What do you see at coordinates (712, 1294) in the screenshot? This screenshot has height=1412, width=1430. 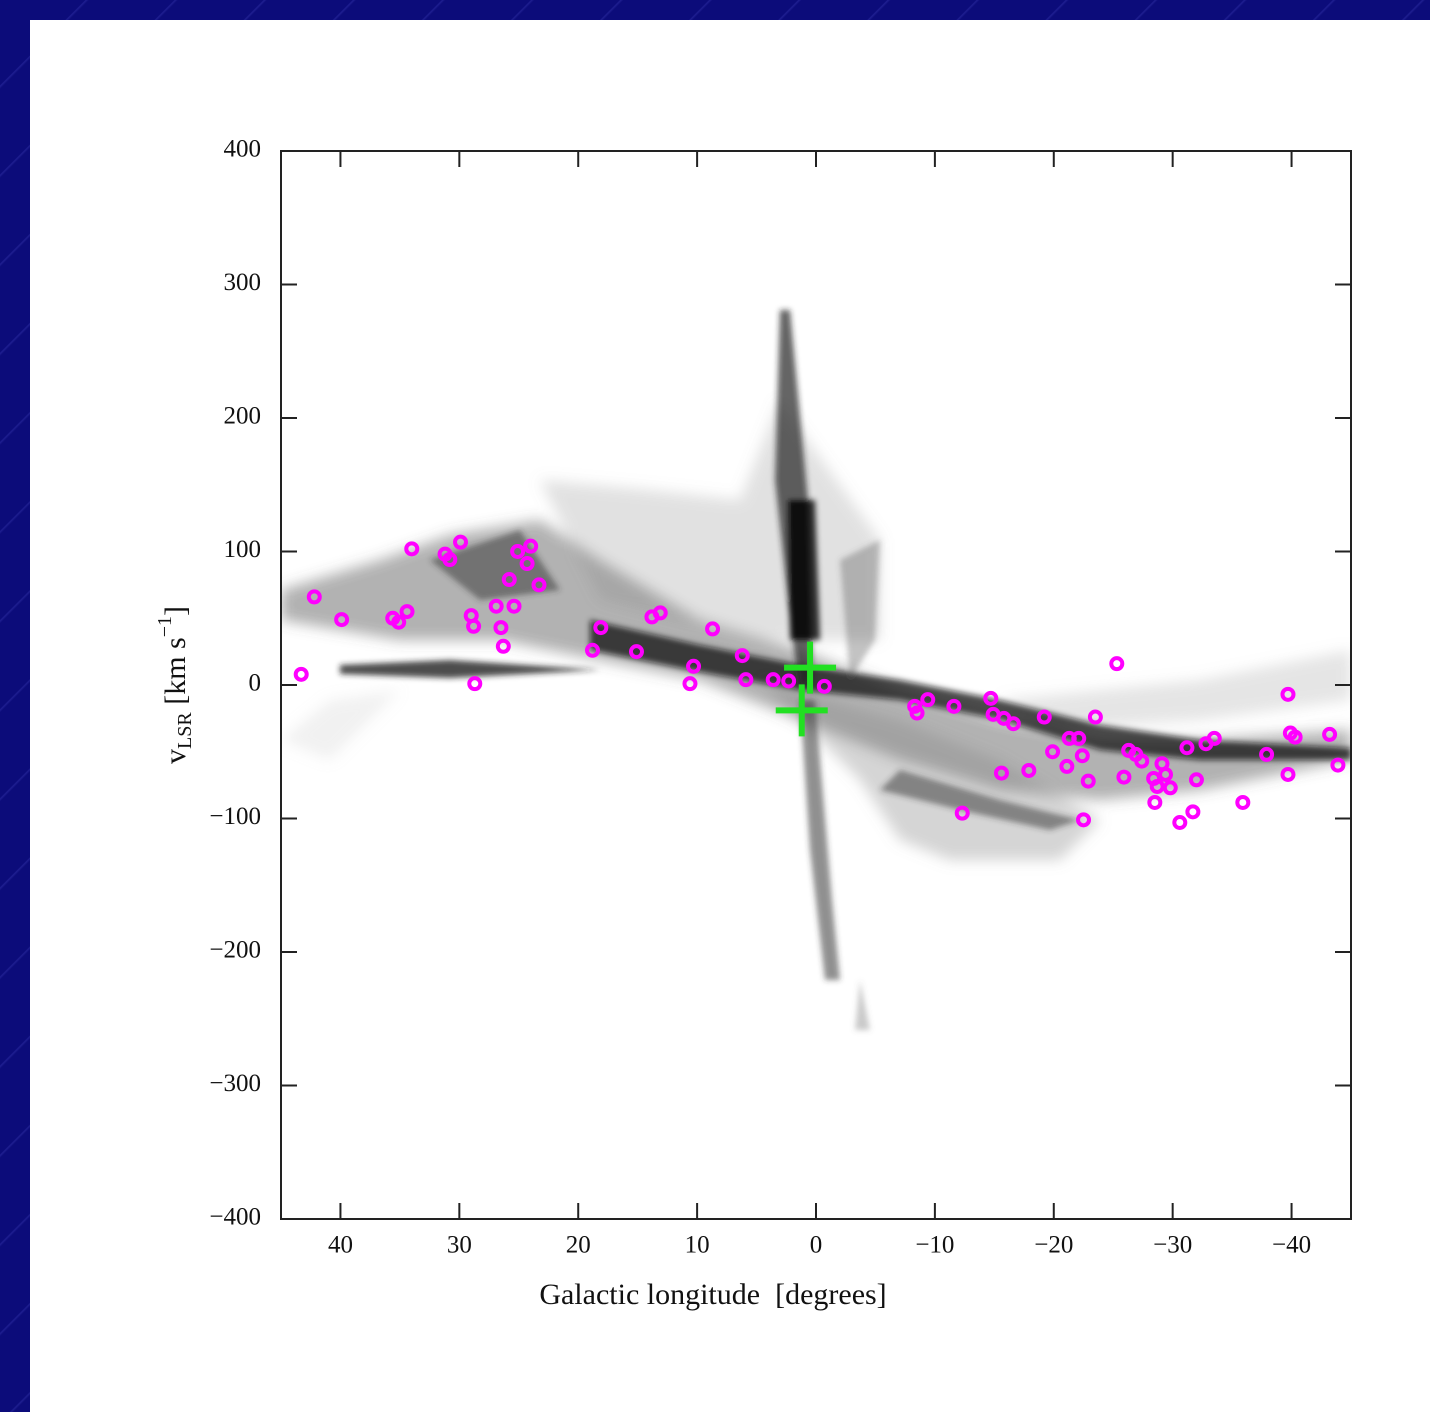 I see `x-axis-label: Galactic longitude [degrees]` at bounding box center [712, 1294].